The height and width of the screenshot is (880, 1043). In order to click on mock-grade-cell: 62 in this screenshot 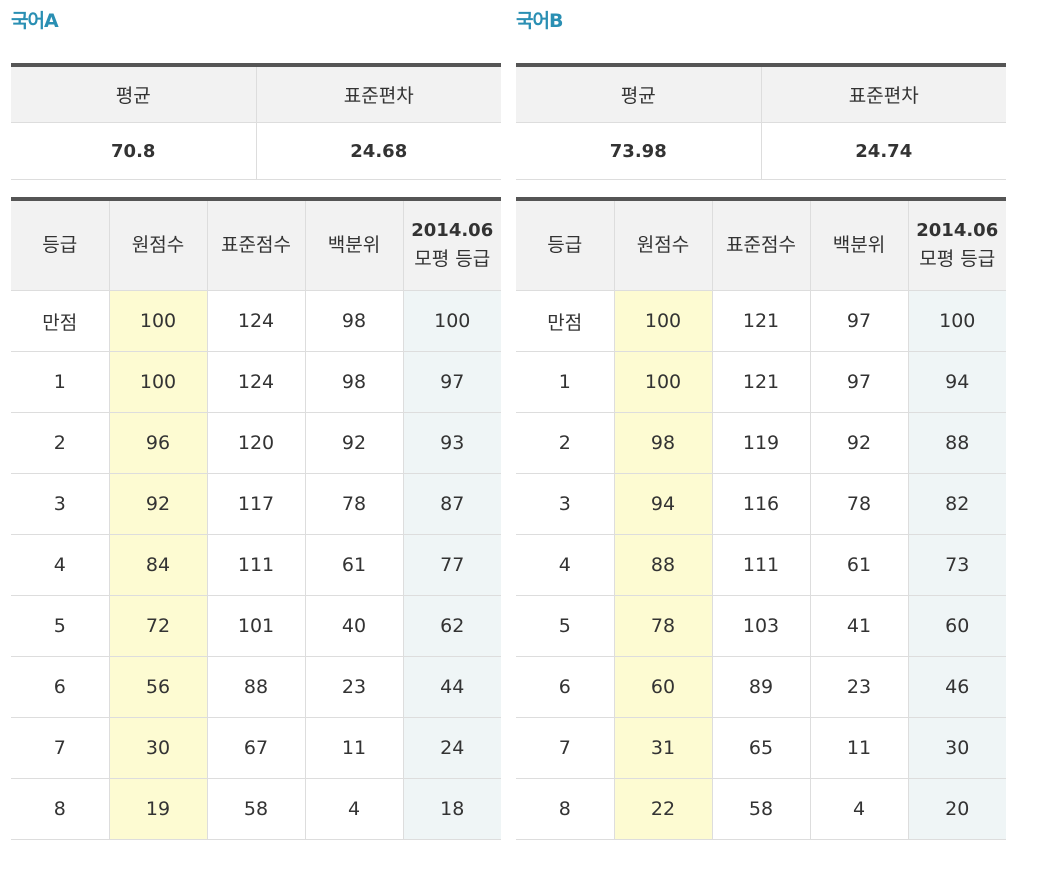, I will do `click(452, 626)`.